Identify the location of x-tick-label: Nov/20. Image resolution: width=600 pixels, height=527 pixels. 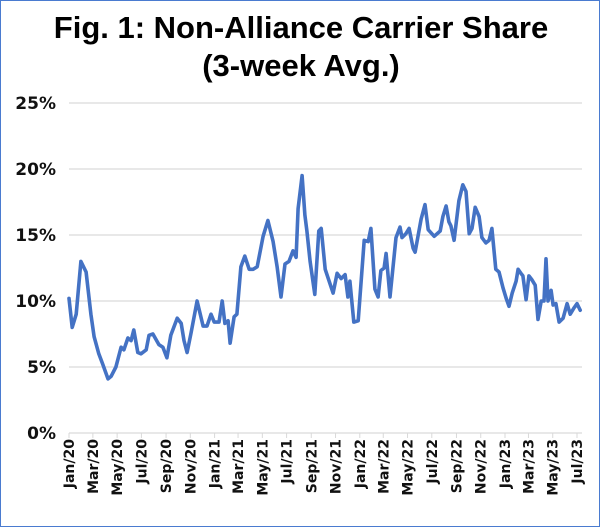
(191, 466).